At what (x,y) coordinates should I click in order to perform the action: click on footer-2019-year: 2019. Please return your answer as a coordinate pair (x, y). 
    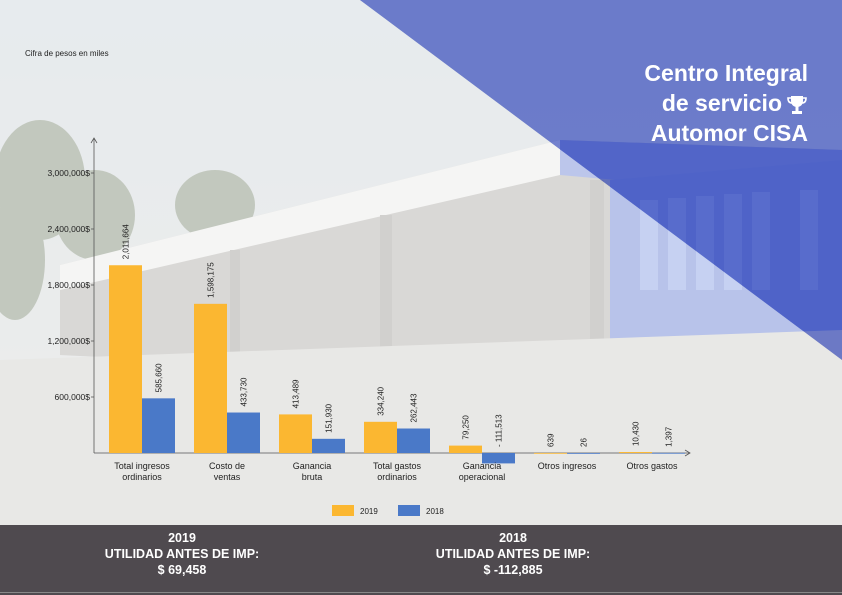
    Looking at the image, I should click on (182, 538).